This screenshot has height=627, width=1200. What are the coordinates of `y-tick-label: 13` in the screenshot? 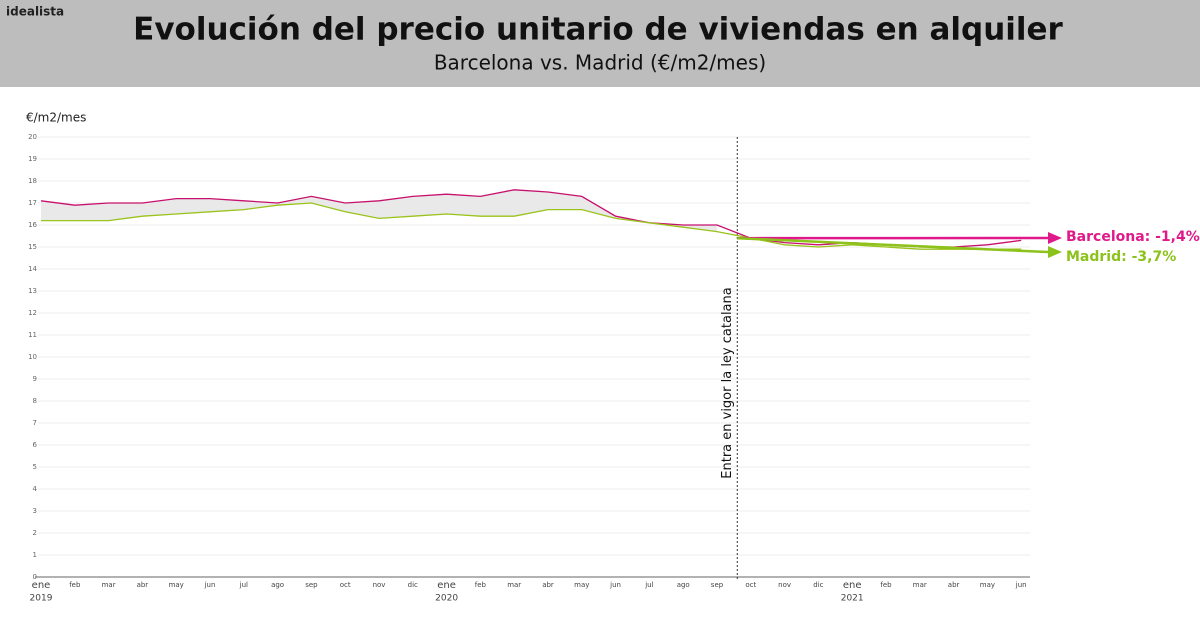 It's located at (32, 291).